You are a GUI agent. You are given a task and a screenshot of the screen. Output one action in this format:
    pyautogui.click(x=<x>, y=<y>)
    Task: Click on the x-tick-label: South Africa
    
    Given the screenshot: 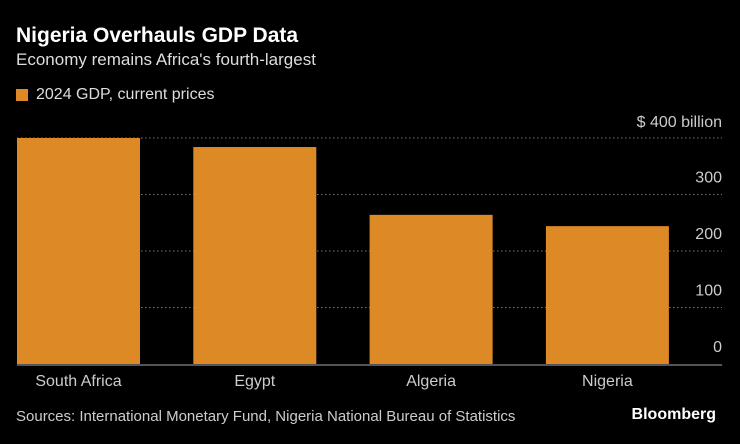 What is the action you would take?
    pyautogui.click(x=78, y=381)
    